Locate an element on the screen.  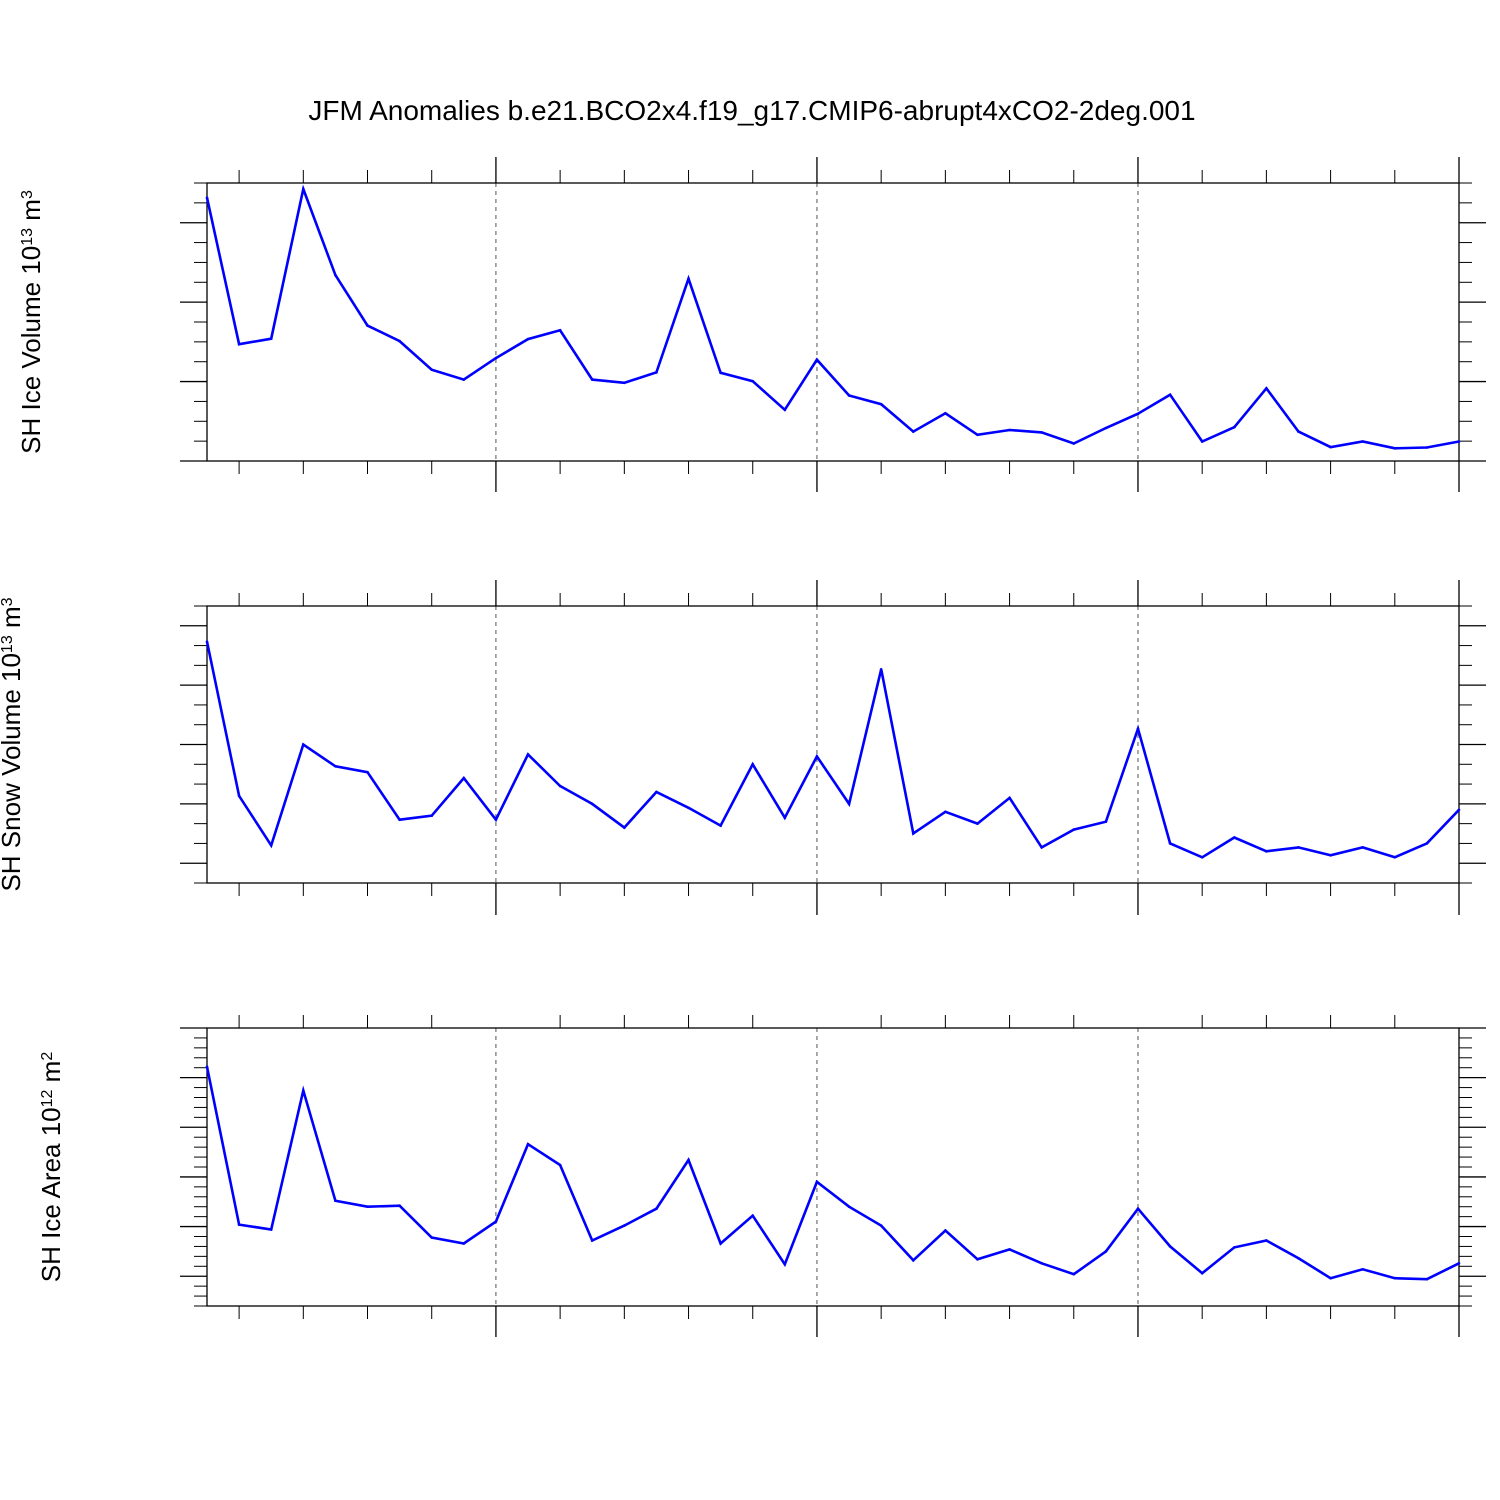
y-axis-label-exponent: 12 is located at coordinates (47, 1098).